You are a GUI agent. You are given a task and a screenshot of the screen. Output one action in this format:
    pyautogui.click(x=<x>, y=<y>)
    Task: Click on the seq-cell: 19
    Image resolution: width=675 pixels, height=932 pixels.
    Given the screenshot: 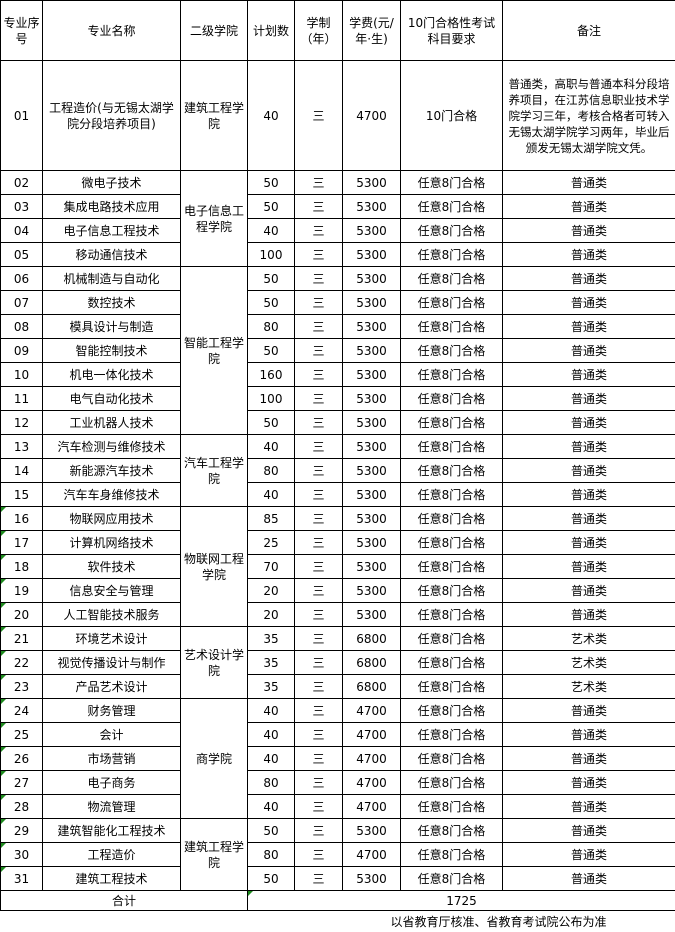 What is the action you would take?
    pyautogui.click(x=21, y=590)
    